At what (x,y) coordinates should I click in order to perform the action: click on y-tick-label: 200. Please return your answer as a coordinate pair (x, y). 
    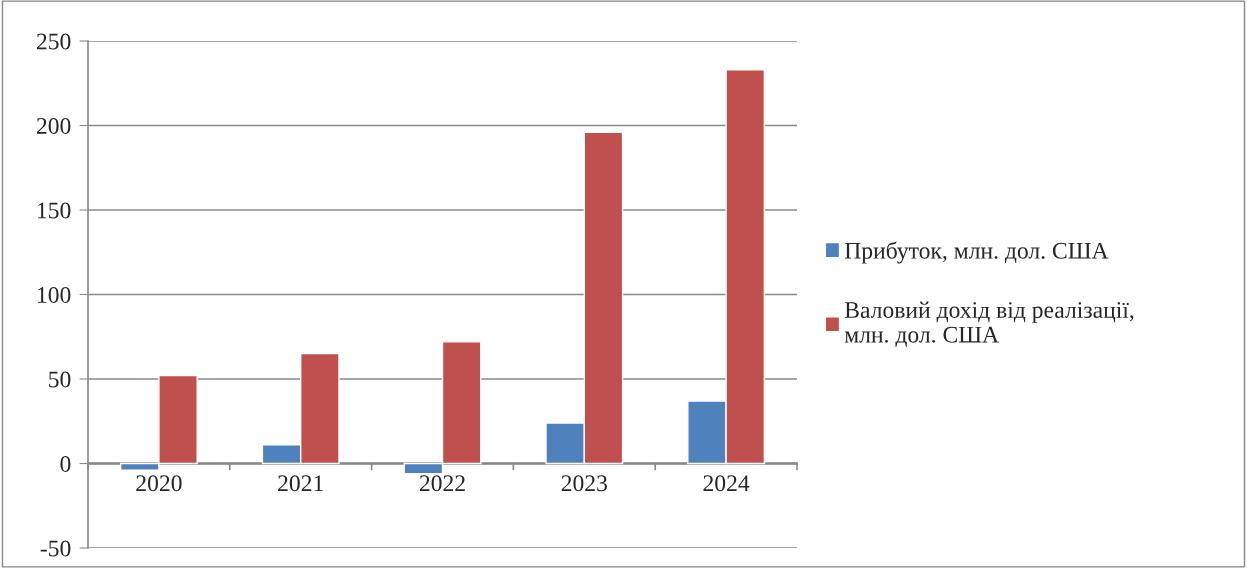
    Looking at the image, I should click on (53, 125).